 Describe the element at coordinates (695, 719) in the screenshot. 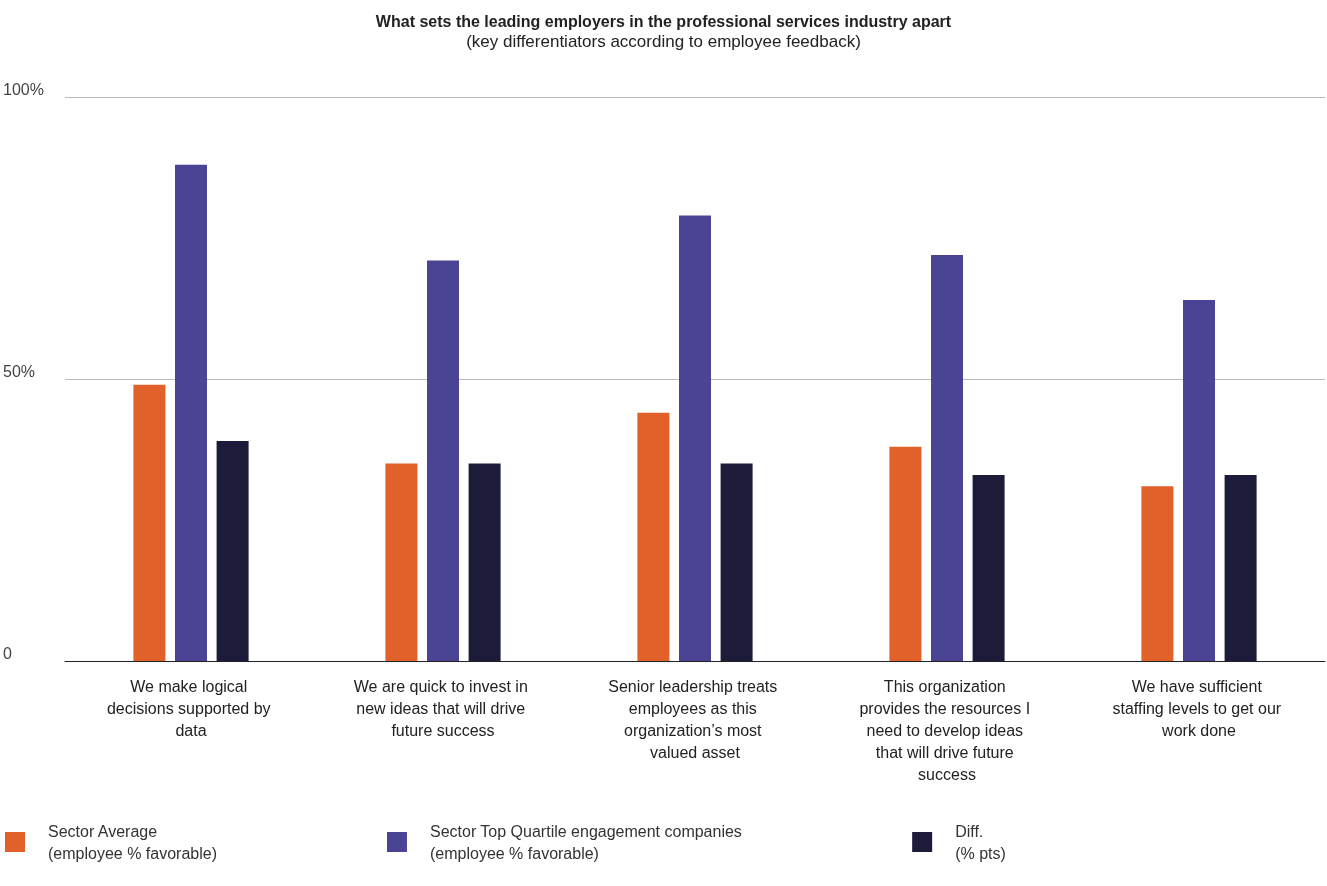

I see `x-tick-label: Senior leadership treats employees as this organization’s most valued asset` at that location.